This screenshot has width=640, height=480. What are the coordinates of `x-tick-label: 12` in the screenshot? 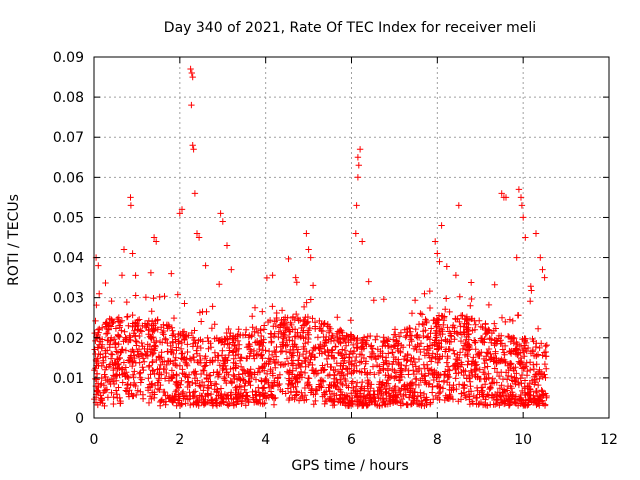 It's located at (609, 440).